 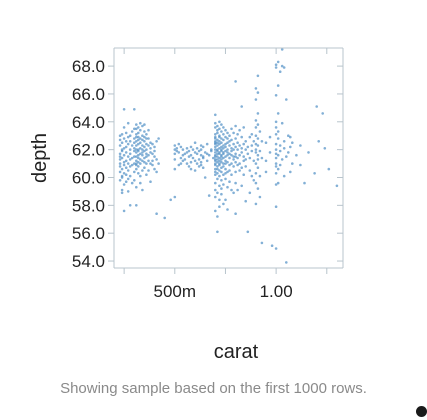 I want to click on status-dot-icon, so click(x=421, y=411).